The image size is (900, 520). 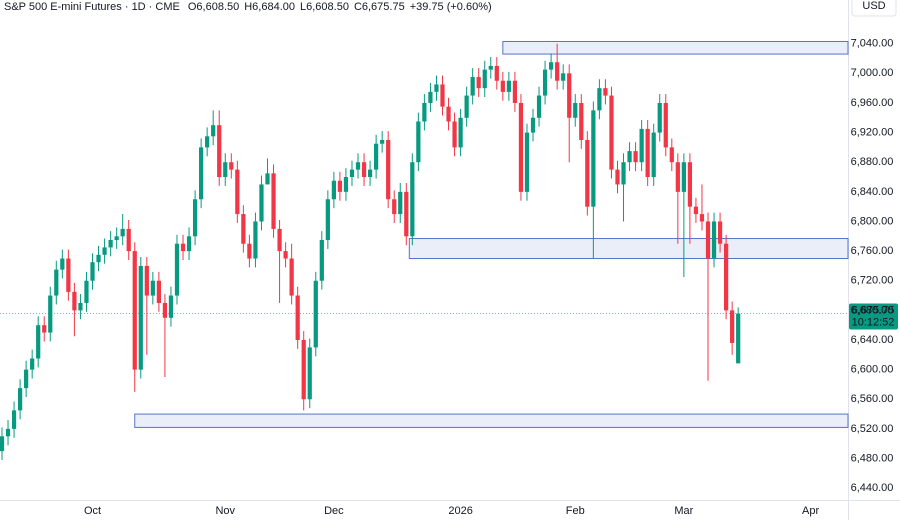 I want to click on y-tick-label: 6,800.00, so click(x=872, y=221).